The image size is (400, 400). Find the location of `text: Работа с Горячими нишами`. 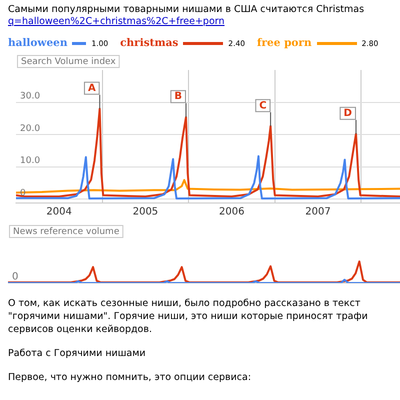

text: Работа с Горячими нишами is located at coordinates (77, 353).